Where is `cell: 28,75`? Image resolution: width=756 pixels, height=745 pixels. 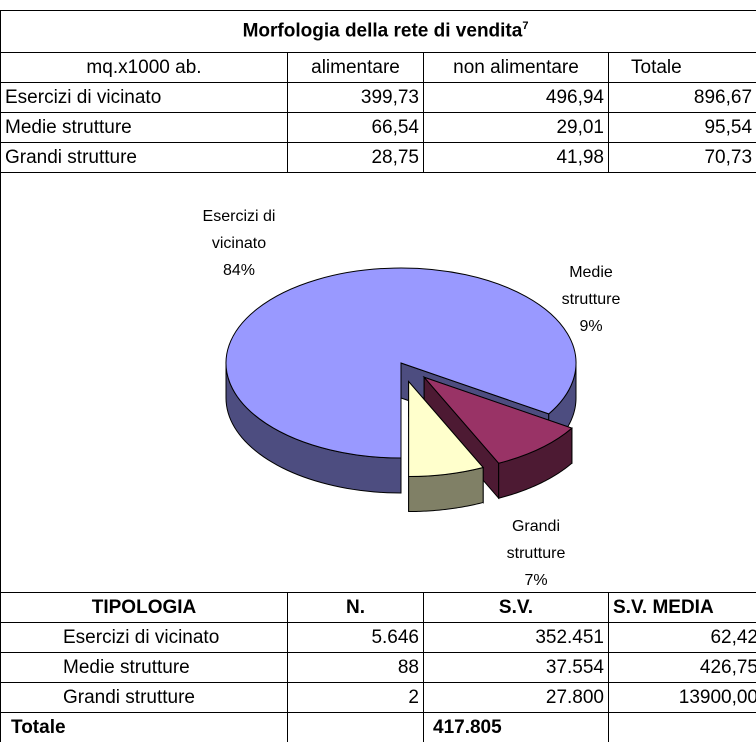
cell: 28,75 is located at coordinates (355, 157).